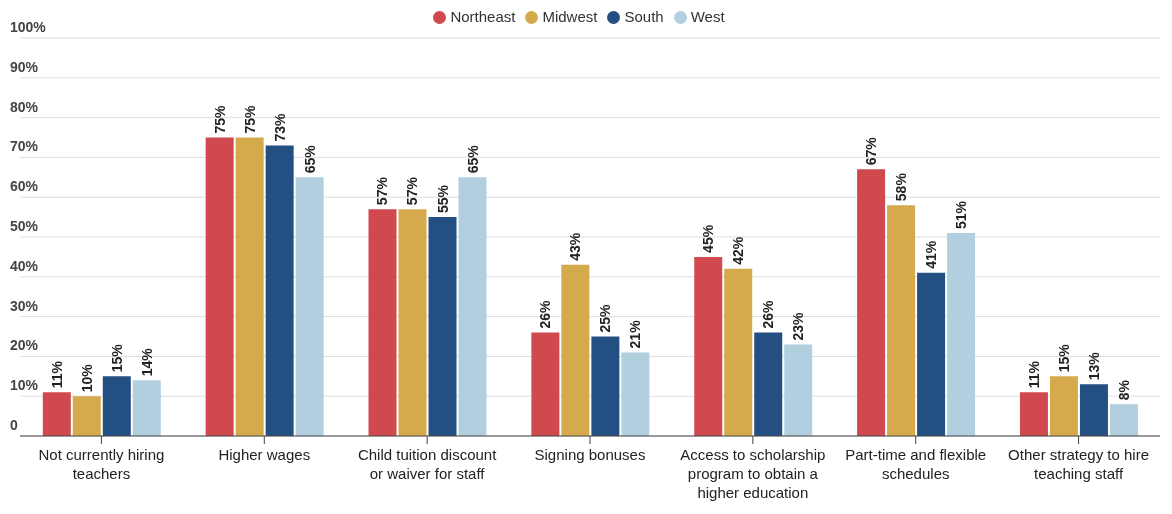 This screenshot has width=1172, height=514. Describe the element at coordinates (931, 254) in the screenshot. I see `data-label: 41%` at that location.